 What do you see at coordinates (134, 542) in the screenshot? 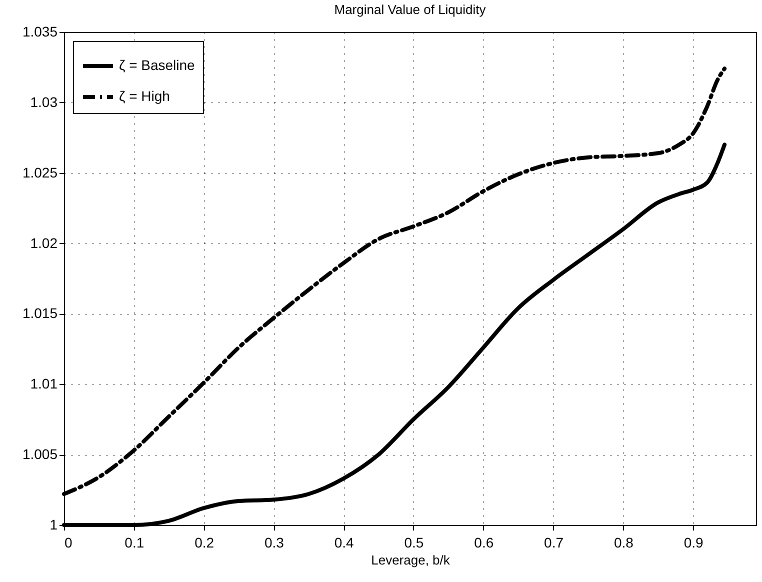
I see `x-tick-label: 0.1` at bounding box center [134, 542].